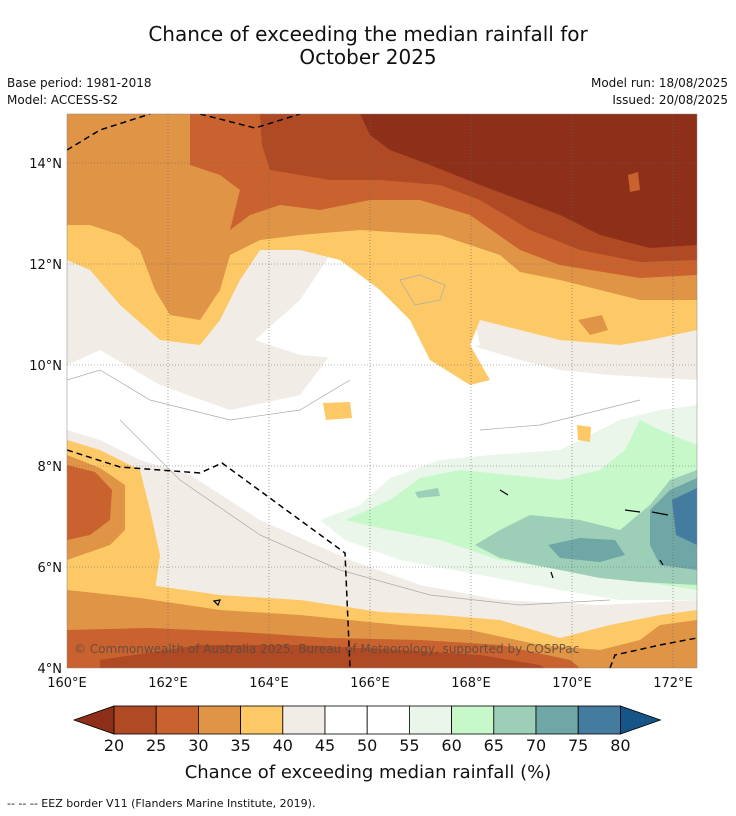 Image resolution: width=736 pixels, height=816 pixels. What do you see at coordinates (282, 745) in the screenshot?
I see `colorbar-tick-label: 40` at bounding box center [282, 745].